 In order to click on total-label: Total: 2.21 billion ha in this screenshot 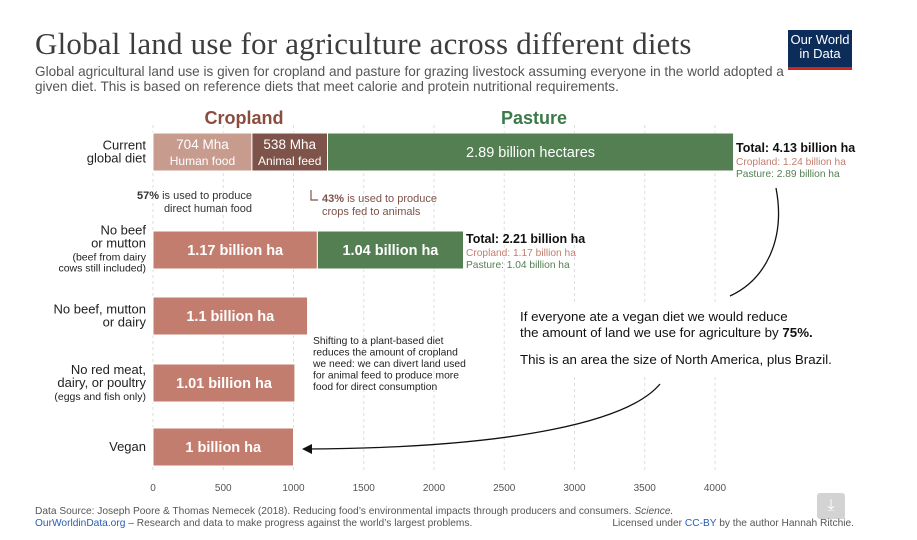, I will do `click(526, 239)`.